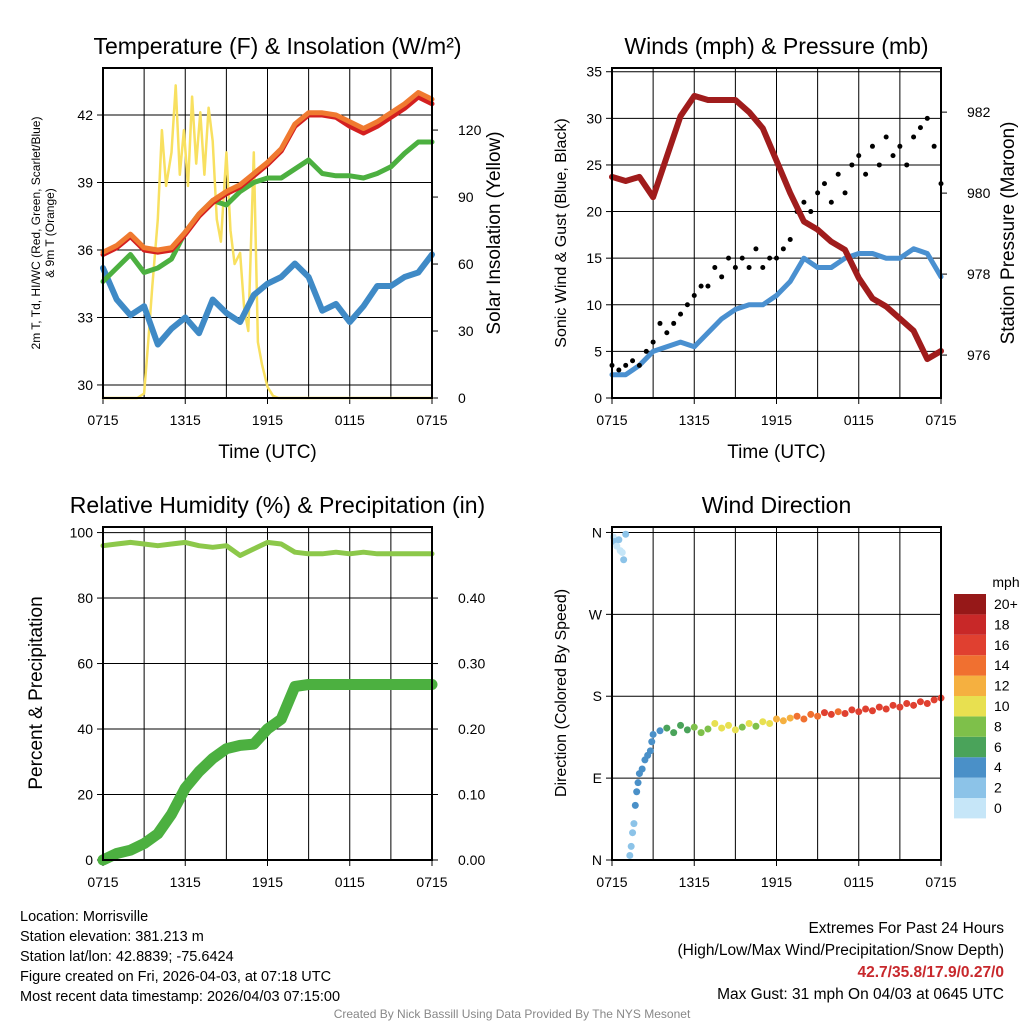 This screenshot has width=1024, height=1024. What do you see at coordinates (860, 994) in the screenshot?
I see `max-gust: Max Gust: 31 mph On 04/03 at 0645 UTC` at bounding box center [860, 994].